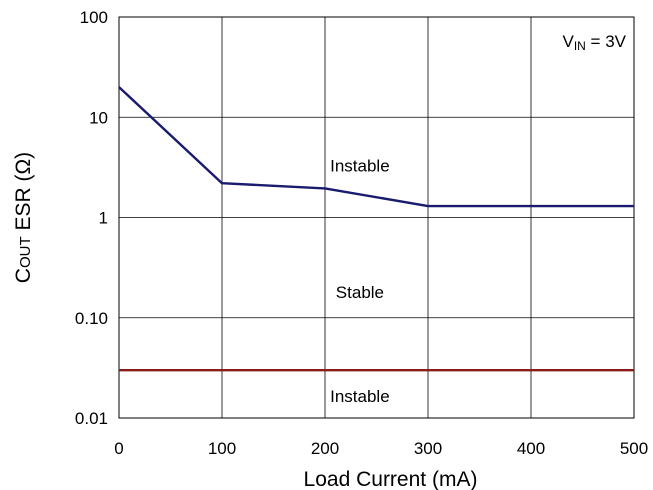 The height and width of the screenshot is (490, 653). Describe the element at coordinates (23, 275) in the screenshot. I see `y-axis-label-main: C` at that location.